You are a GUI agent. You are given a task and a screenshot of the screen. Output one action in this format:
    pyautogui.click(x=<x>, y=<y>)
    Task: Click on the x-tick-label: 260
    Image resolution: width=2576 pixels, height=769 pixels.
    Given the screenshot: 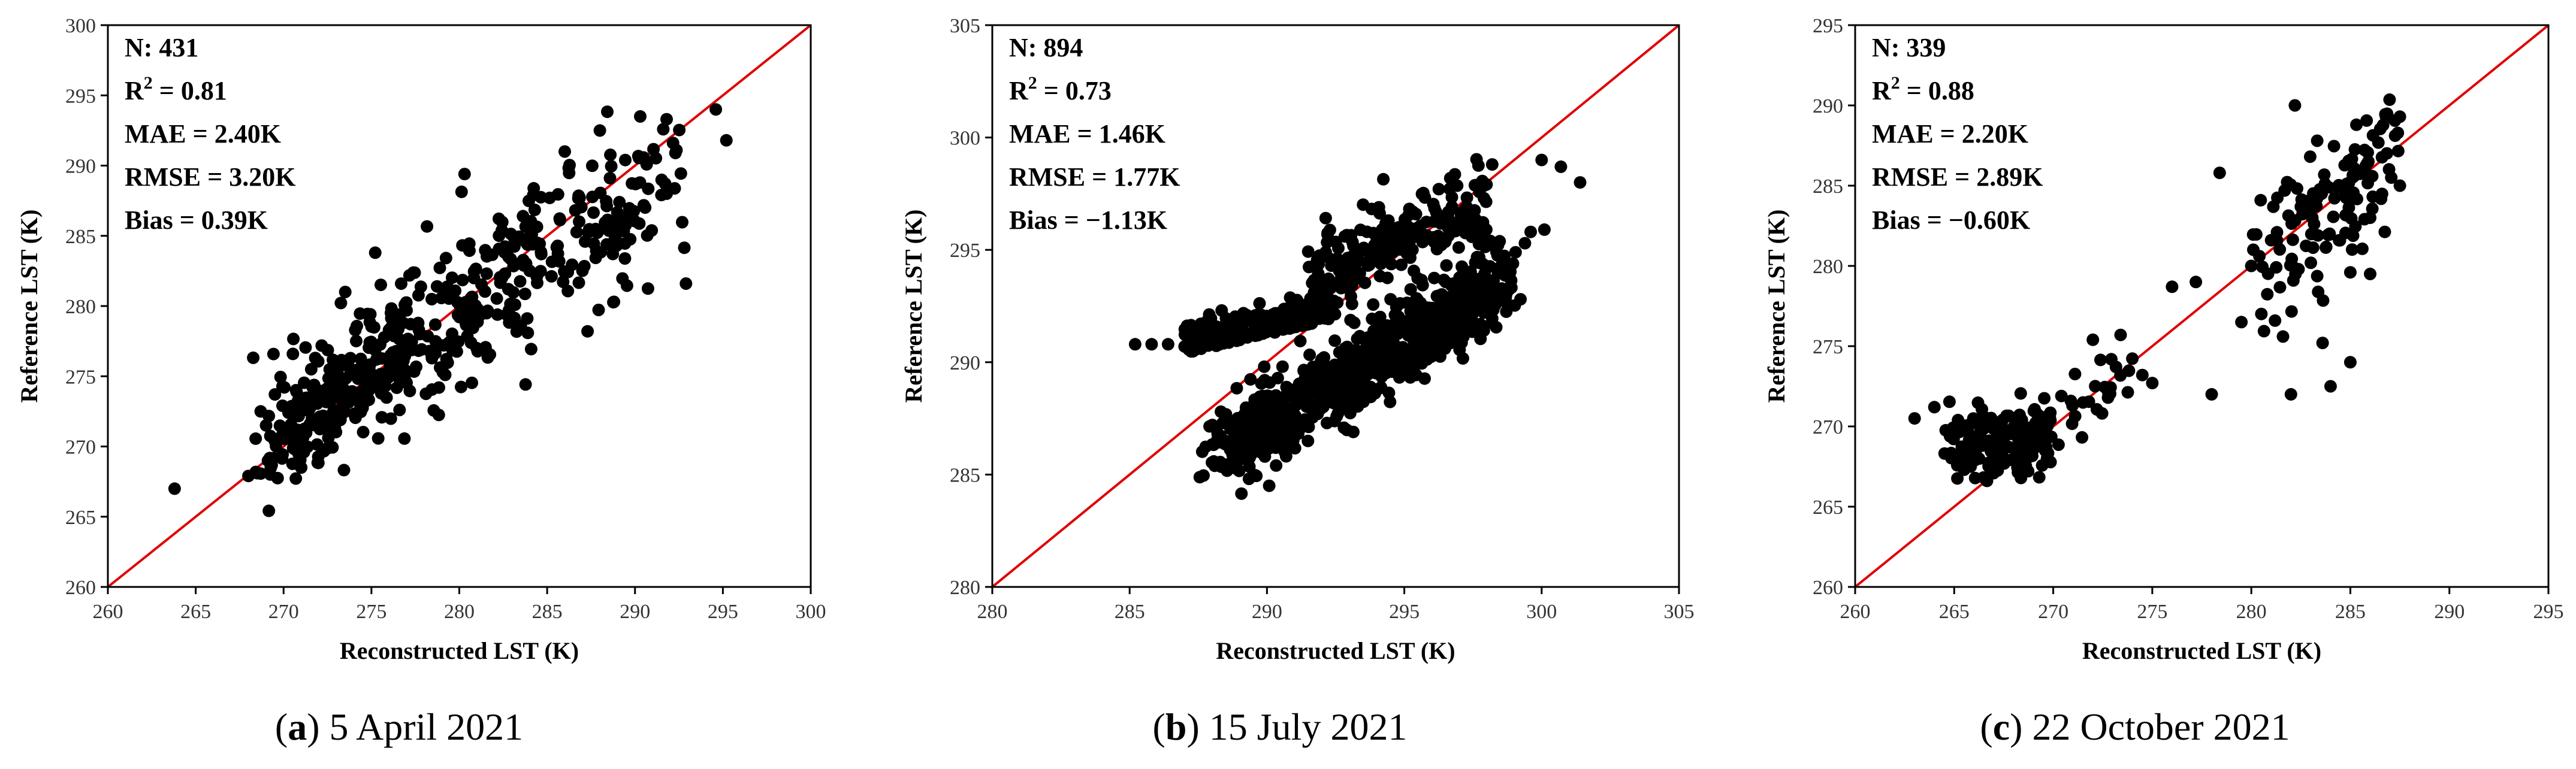 What is the action you would take?
    pyautogui.click(x=1856, y=612)
    